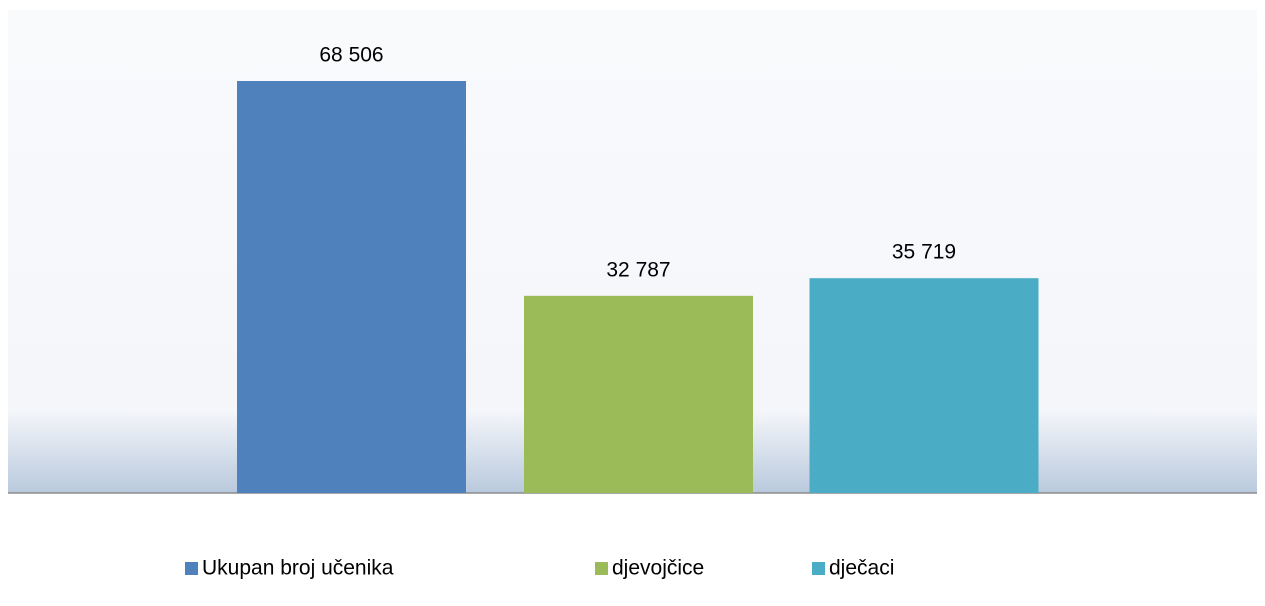  What do you see at coordinates (658, 568) in the screenshot?
I see `legend-label: djevojčice` at bounding box center [658, 568].